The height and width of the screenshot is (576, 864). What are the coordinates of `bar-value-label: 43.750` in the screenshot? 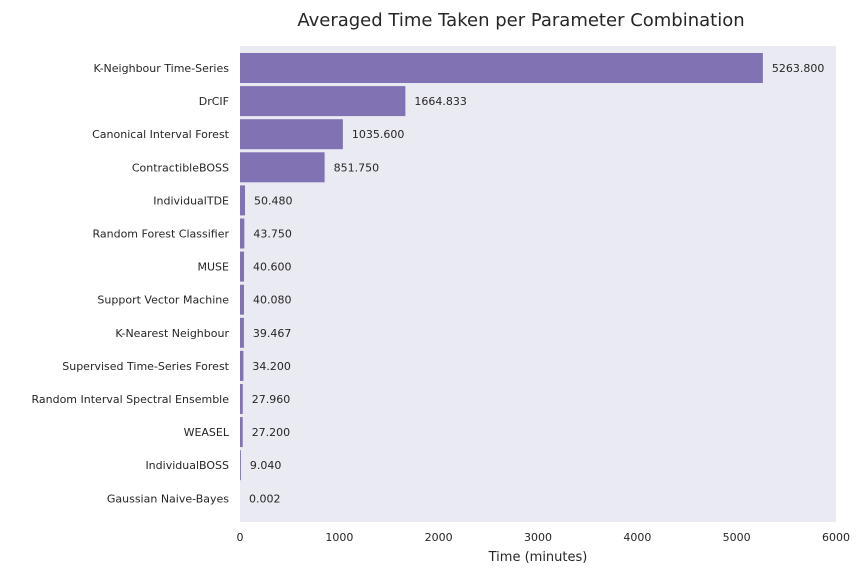 It's located at (272, 234).